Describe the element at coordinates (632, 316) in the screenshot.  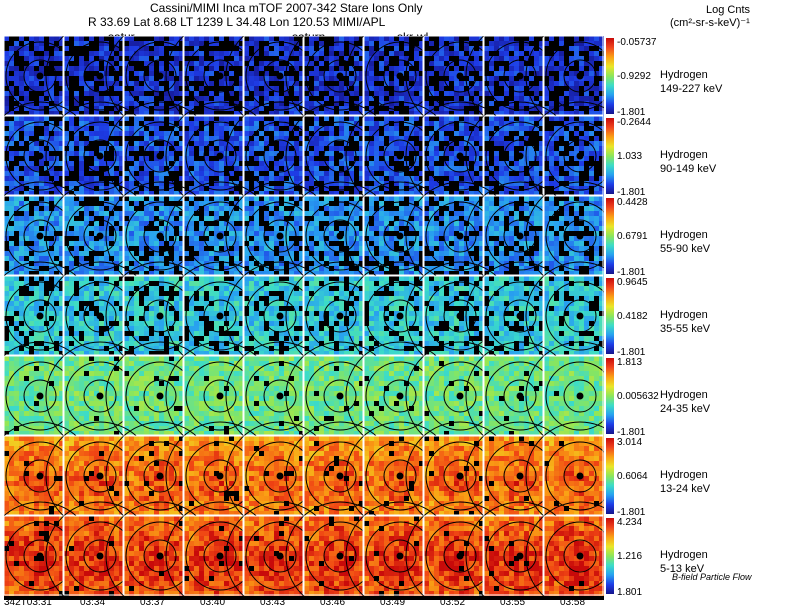
I see `colorbar-mid: 0.4182` at that location.